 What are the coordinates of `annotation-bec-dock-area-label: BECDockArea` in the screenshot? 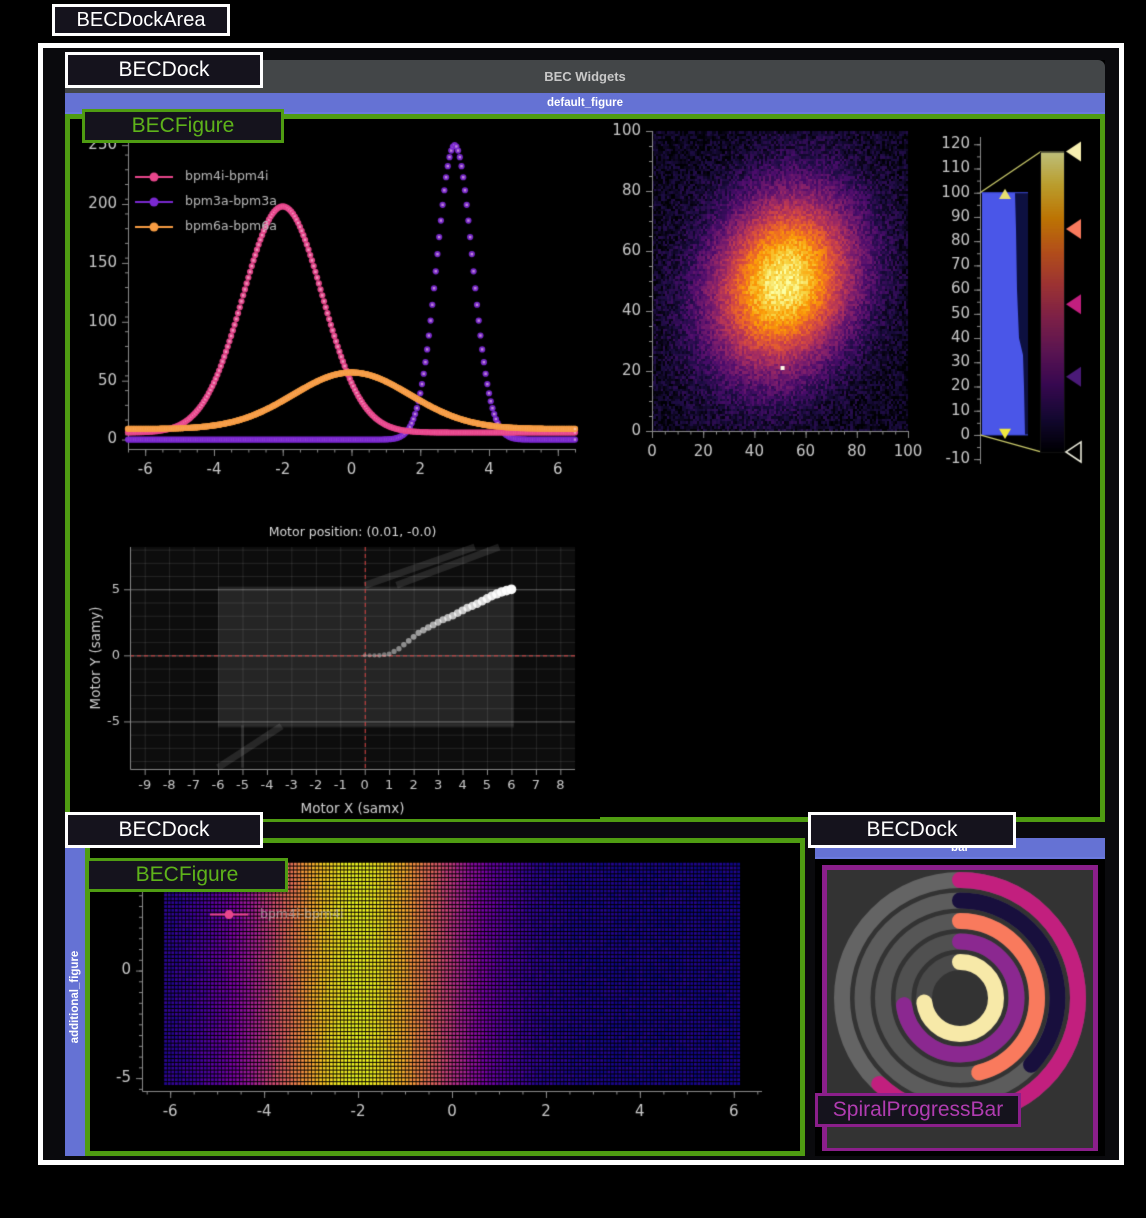 It's located at (141, 19).